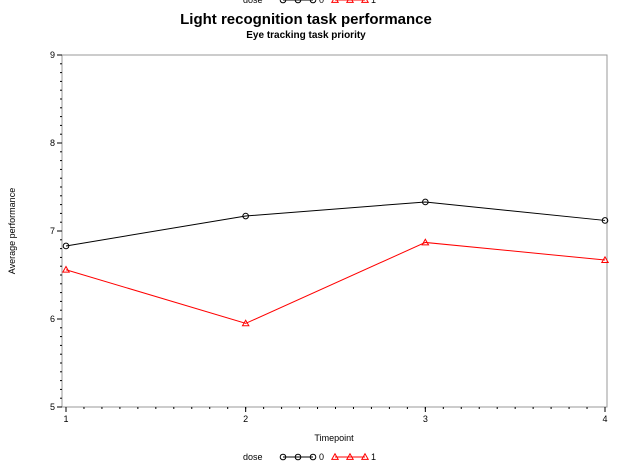  I want to click on x-tick-label: 2, so click(245, 419).